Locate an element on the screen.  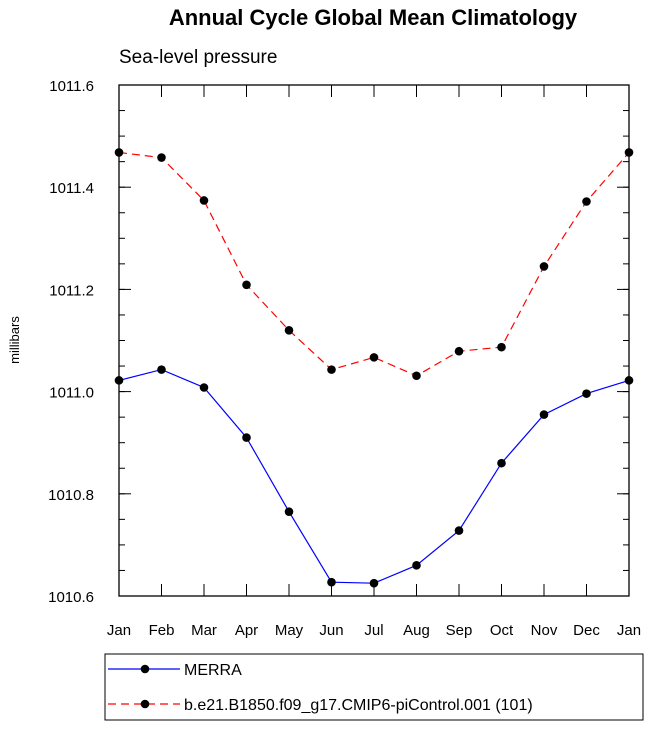
chart-title: Annual Cycle Global Mean Climatology is located at coordinates (373, 17).